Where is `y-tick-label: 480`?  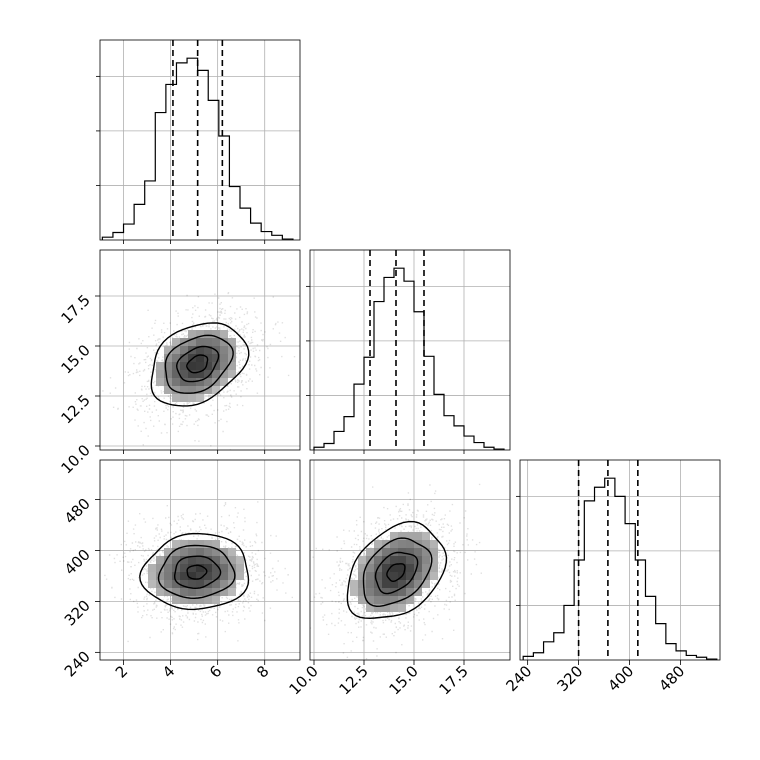
y-tick-label: 480 is located at coordinates (77, 511).